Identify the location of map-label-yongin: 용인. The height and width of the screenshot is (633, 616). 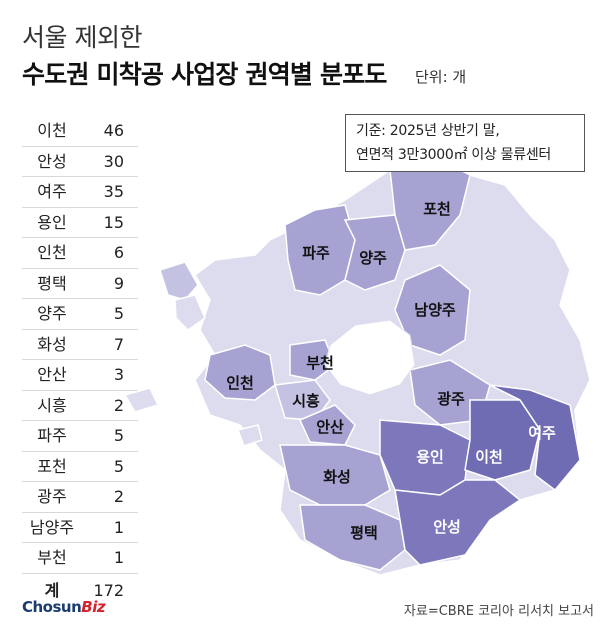
(430, 457).